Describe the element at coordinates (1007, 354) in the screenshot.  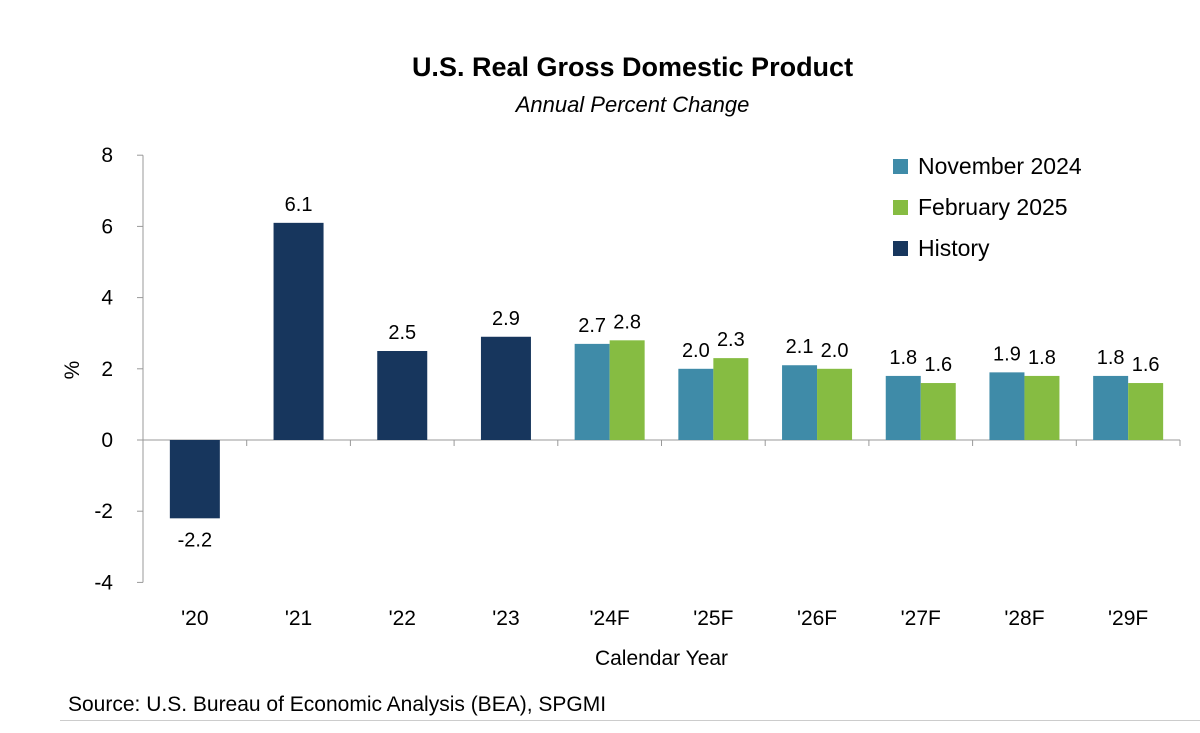
I see `november-2024-data-label: 1.9` at that location.